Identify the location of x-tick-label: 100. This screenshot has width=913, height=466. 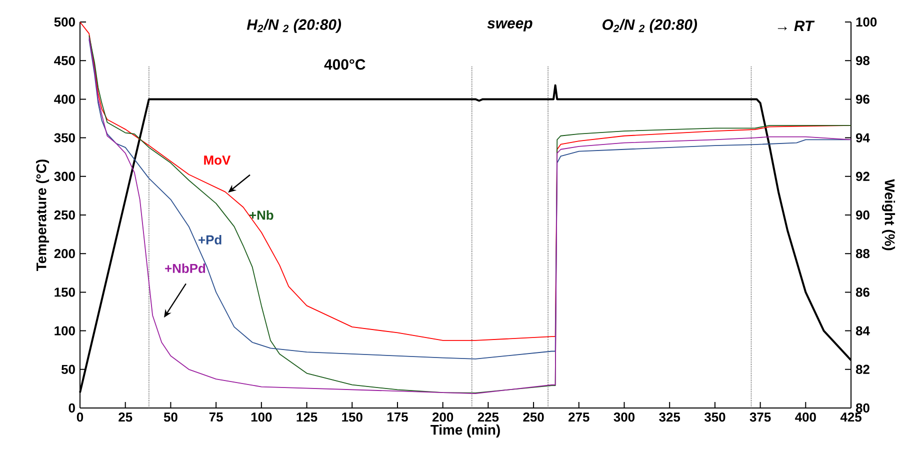
(261, 417).